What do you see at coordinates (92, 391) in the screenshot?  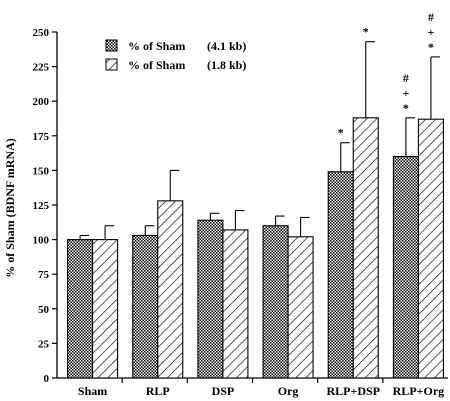 I see `x-category-label: Sham` at bounding box center [92, 391].